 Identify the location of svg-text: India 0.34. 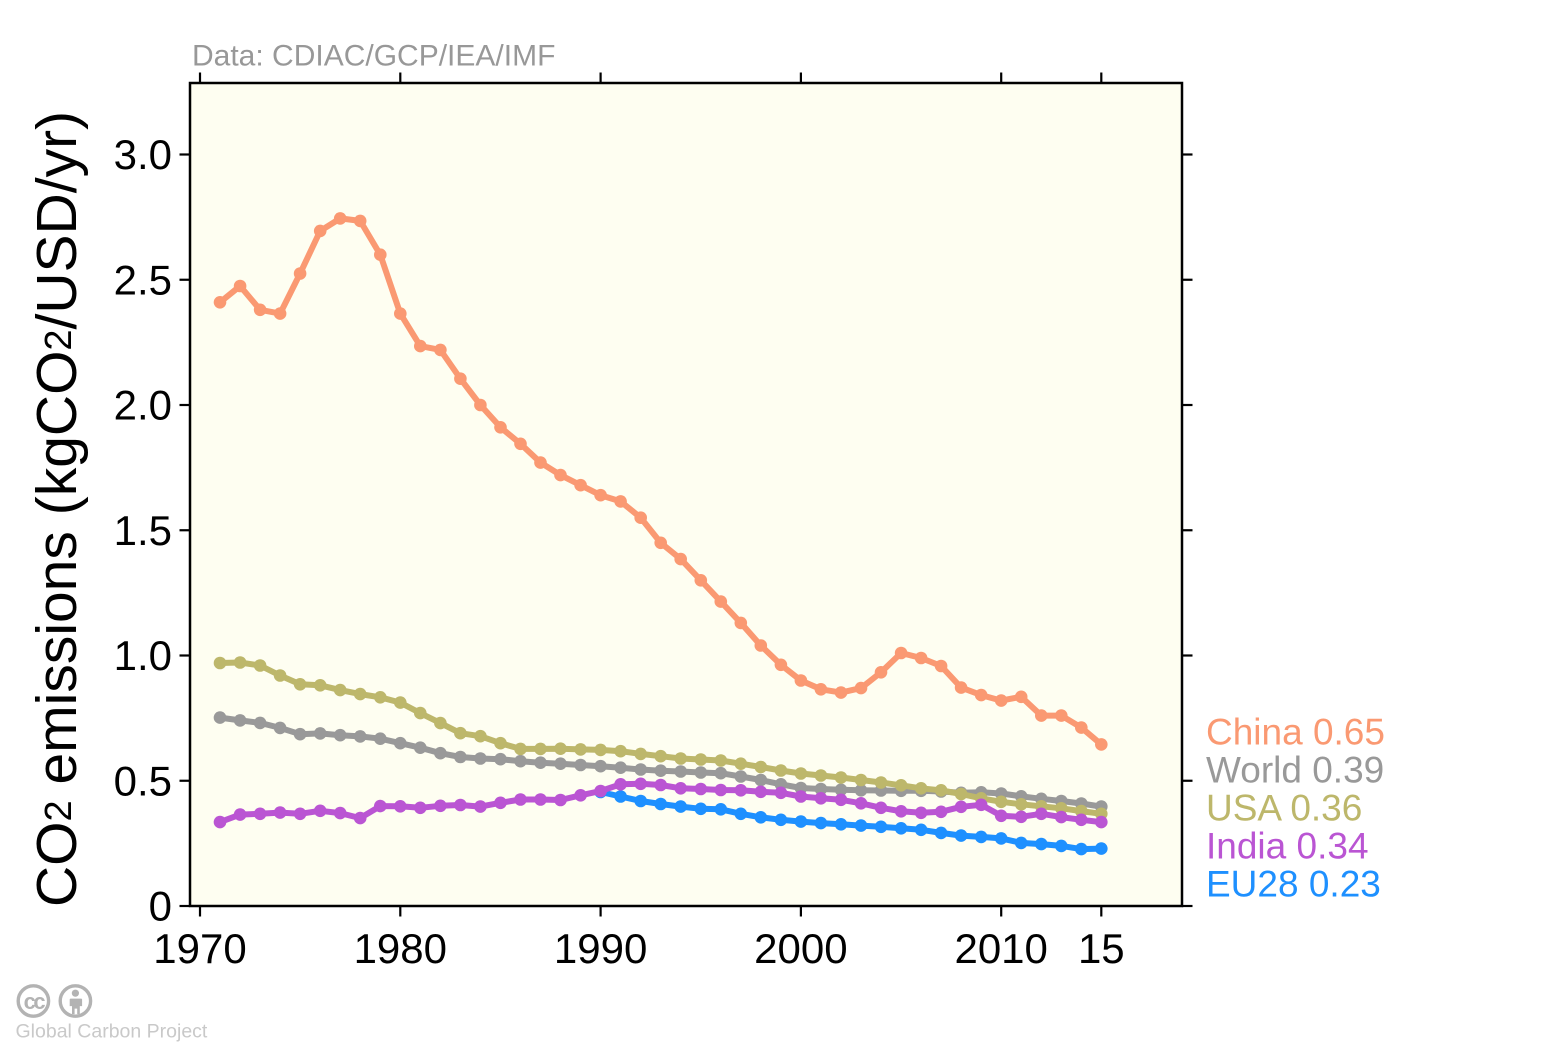
(1287, 846).